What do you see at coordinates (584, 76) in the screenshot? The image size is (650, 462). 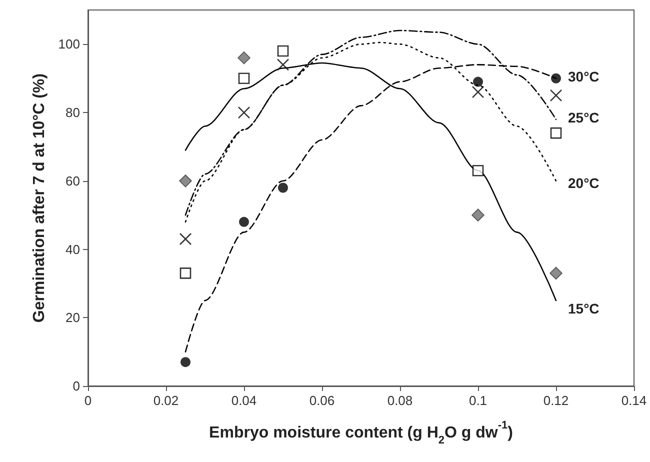 I see `series-label: 30°C` at bounding box center [584, 76].